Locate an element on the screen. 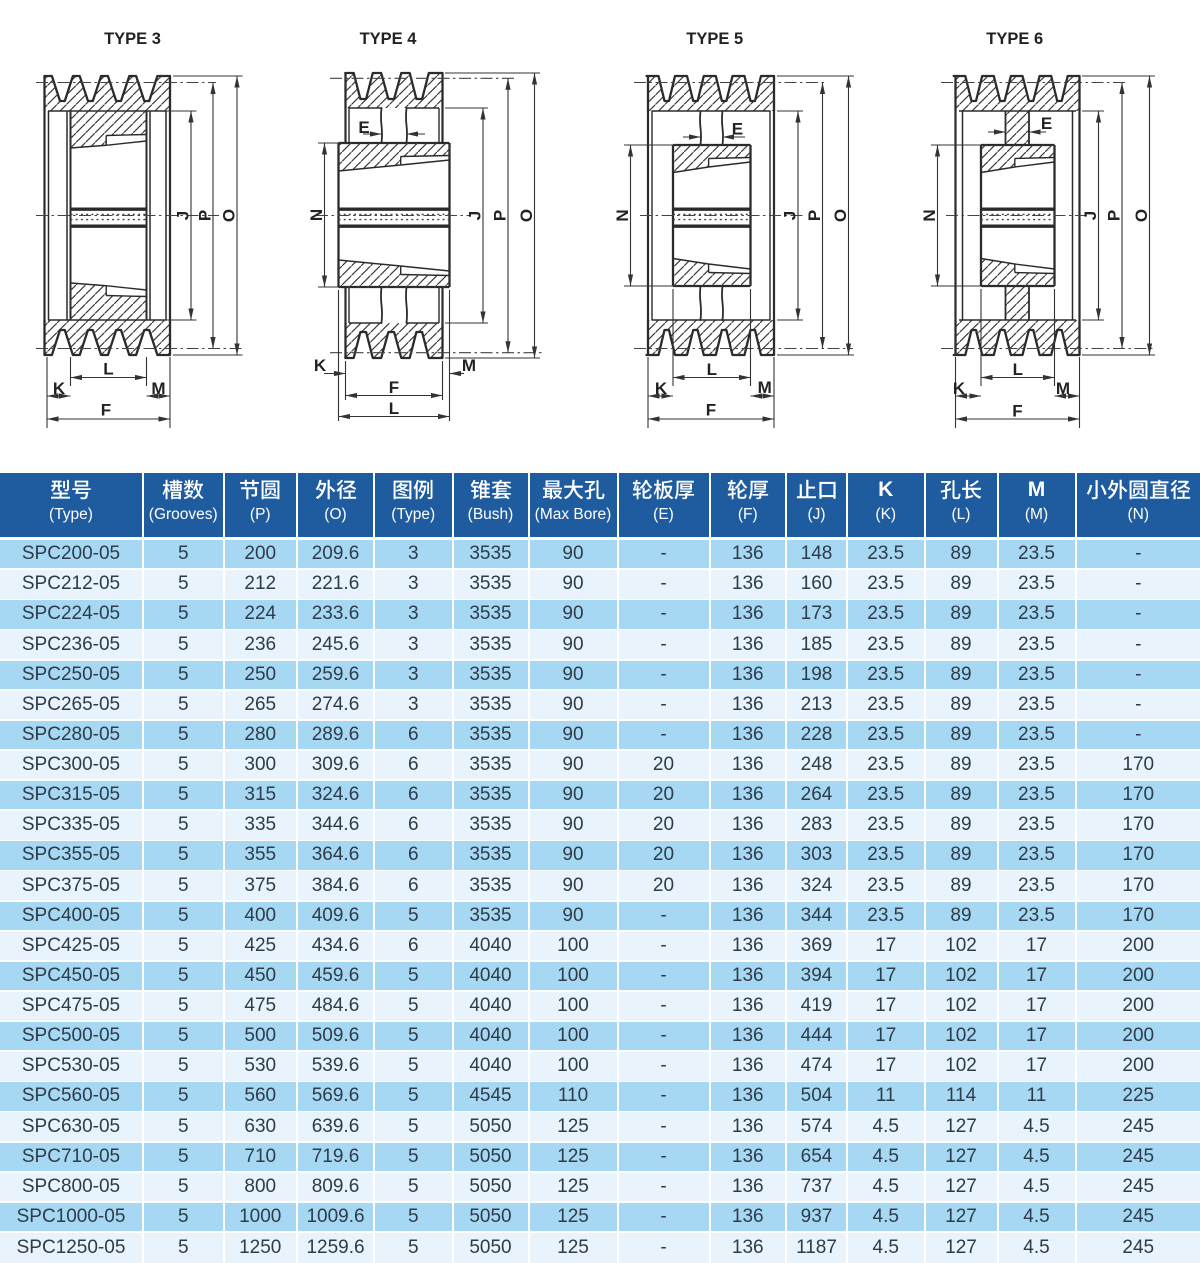 Image resolution: width=1200 pixels, height=1263 pixels. svg-text: TYPE 3 is located at coordinates (132, 39).